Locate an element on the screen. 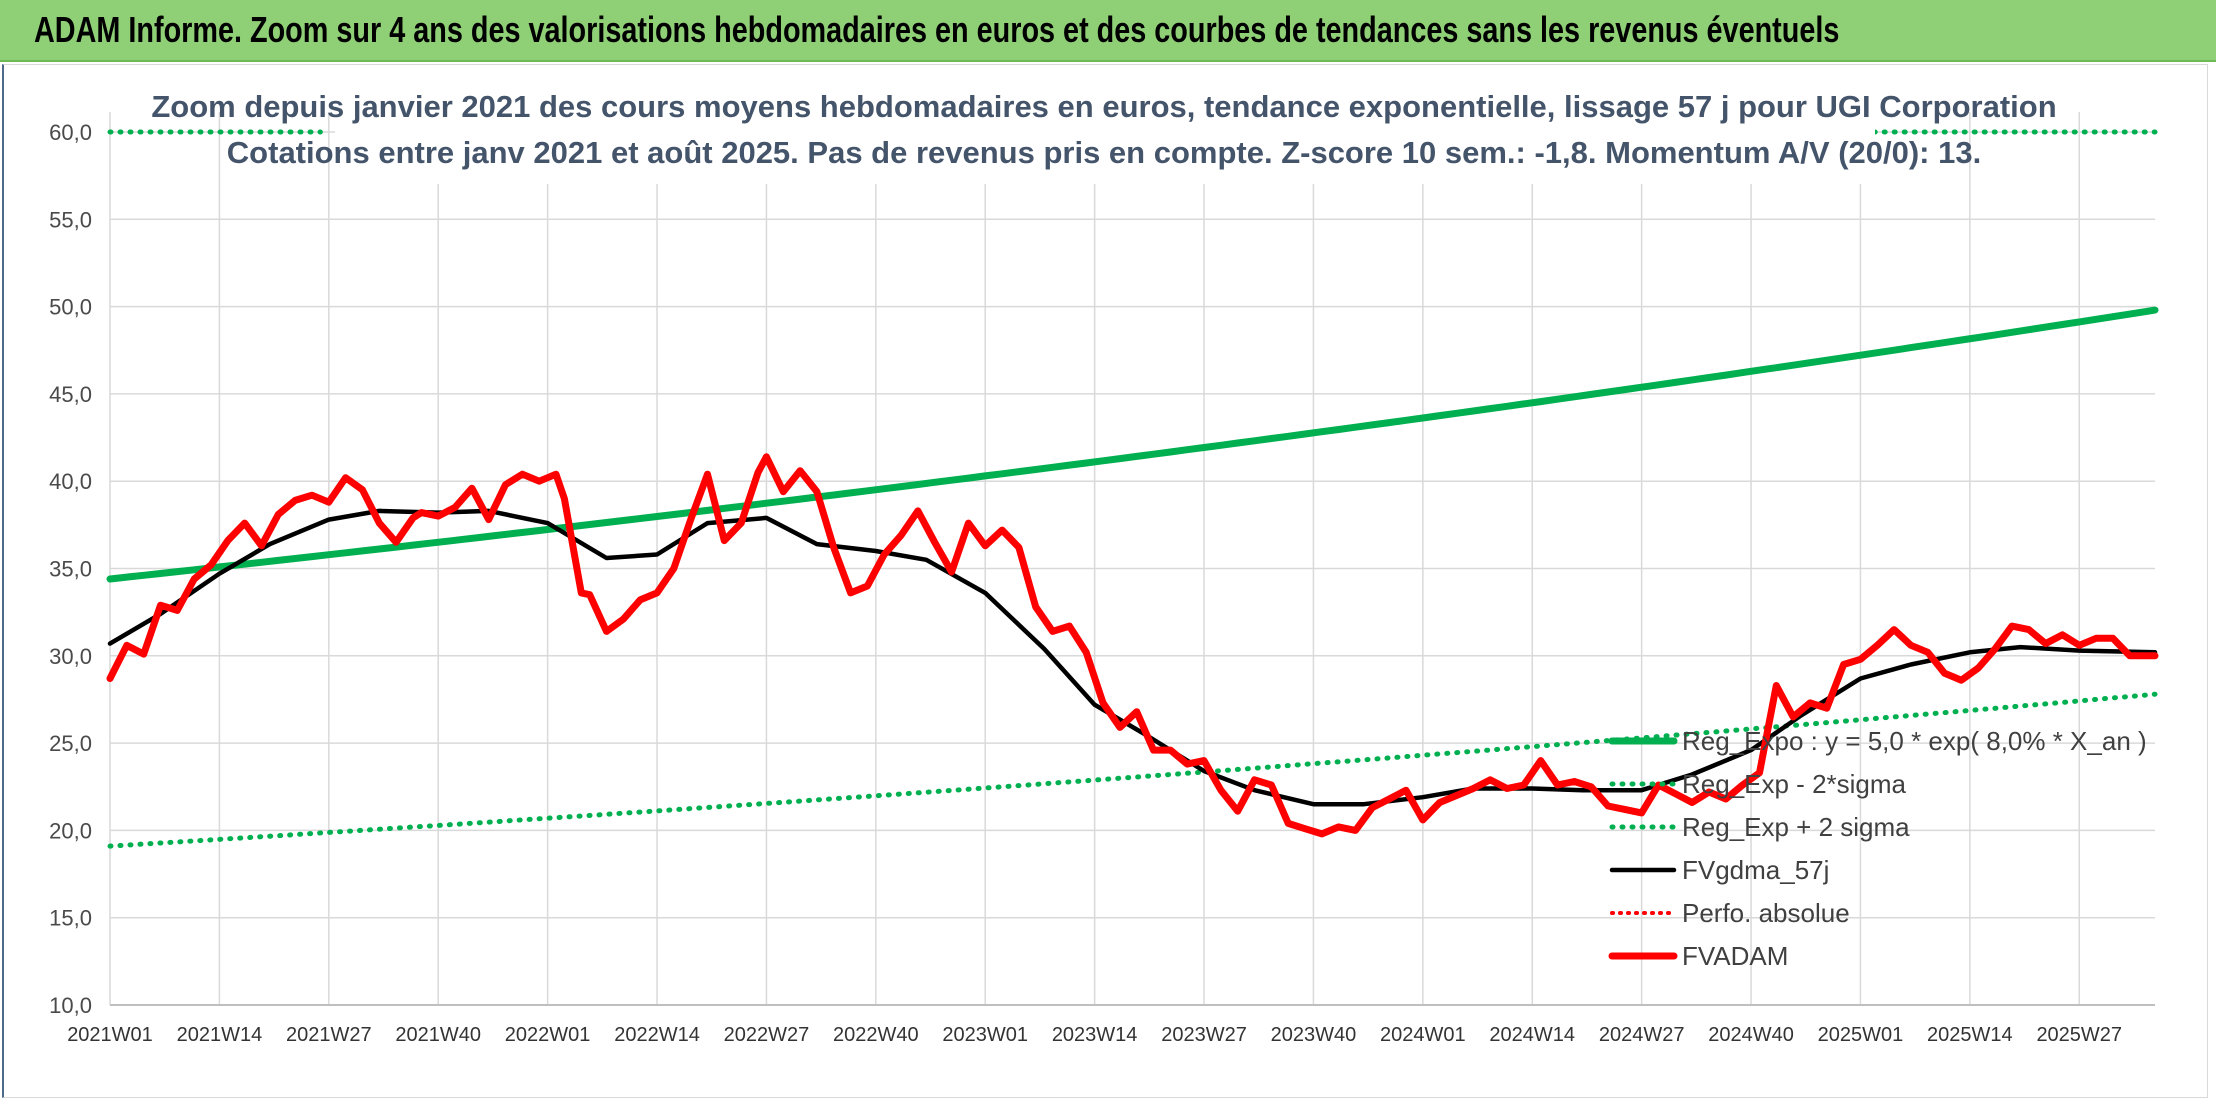  x-tick-label: 2021W14 is located at coordinates (220, 1035).